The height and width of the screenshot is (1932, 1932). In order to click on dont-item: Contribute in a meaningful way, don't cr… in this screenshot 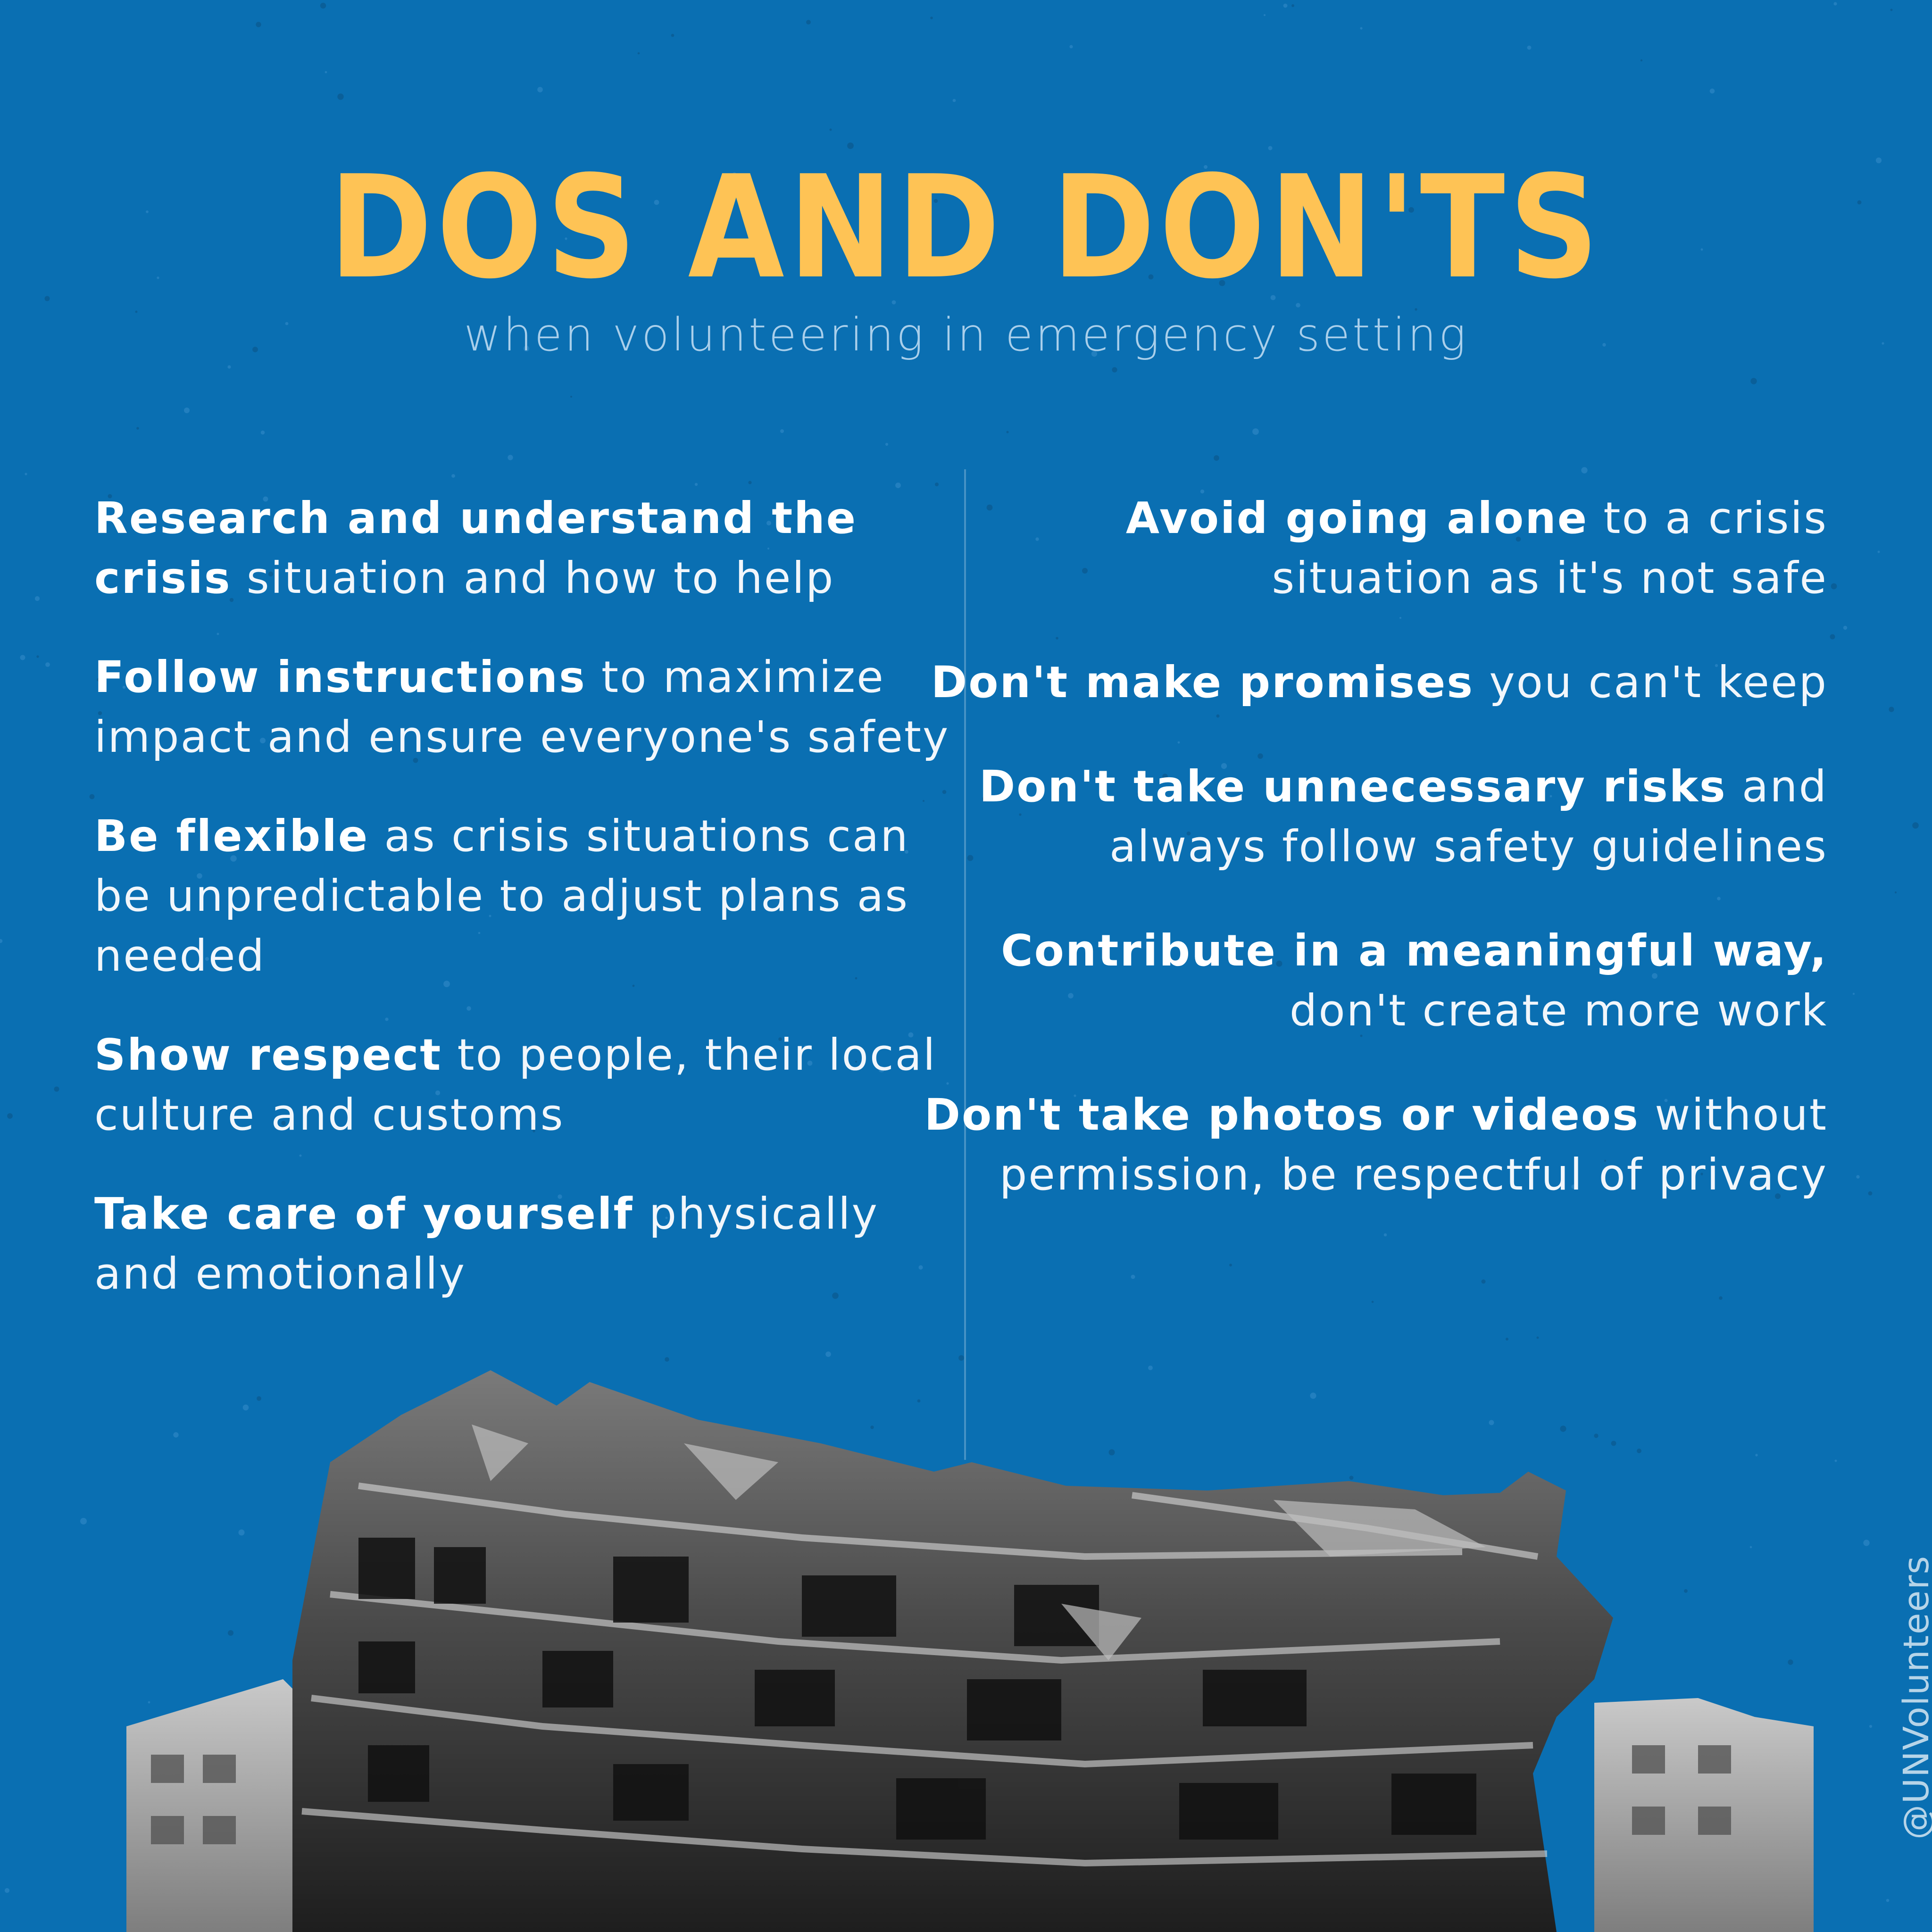, I will do `click(1370, 981)`.